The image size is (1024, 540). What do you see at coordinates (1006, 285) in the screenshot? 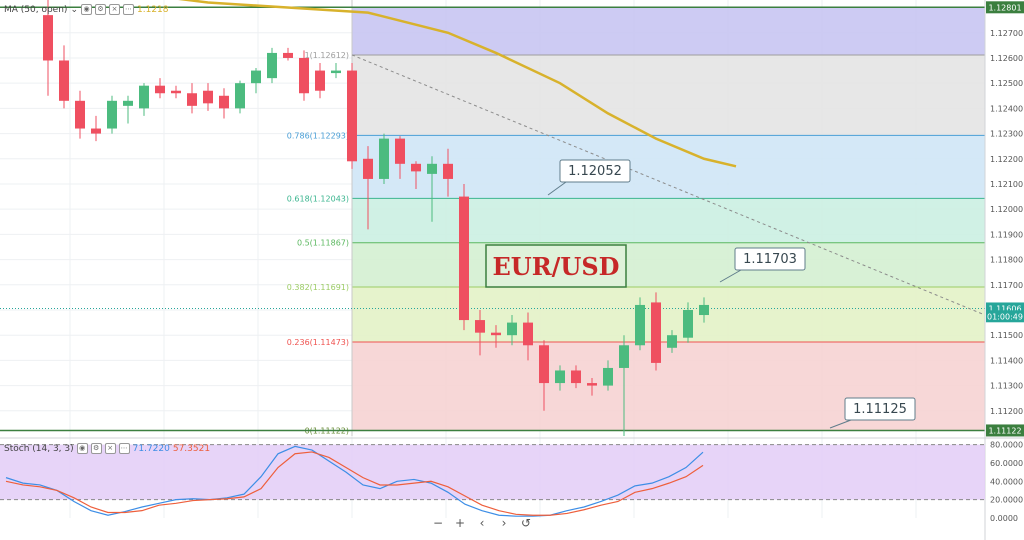
I see `price-tick-label: 1.11700` at bounding box center [1006, 285].